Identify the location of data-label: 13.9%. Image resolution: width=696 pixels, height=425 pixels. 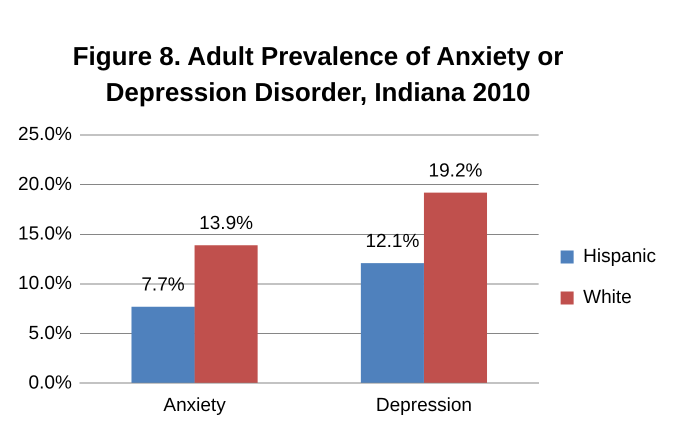
(226, 223).